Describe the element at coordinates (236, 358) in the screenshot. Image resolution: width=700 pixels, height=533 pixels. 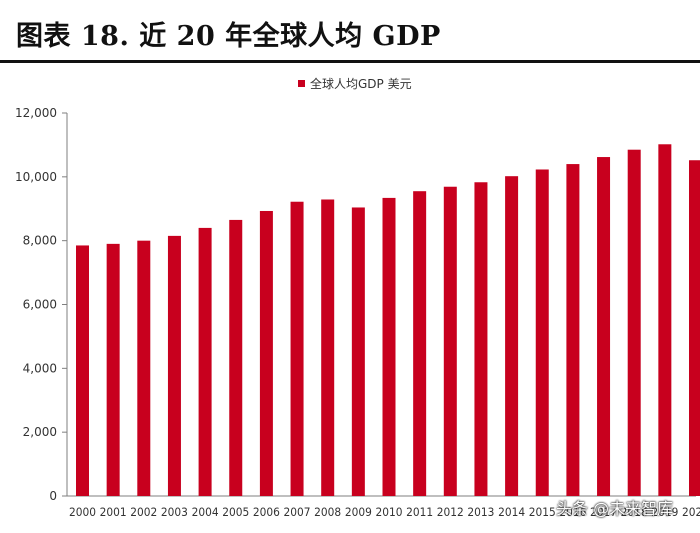
I see `bar-2005` at that location.